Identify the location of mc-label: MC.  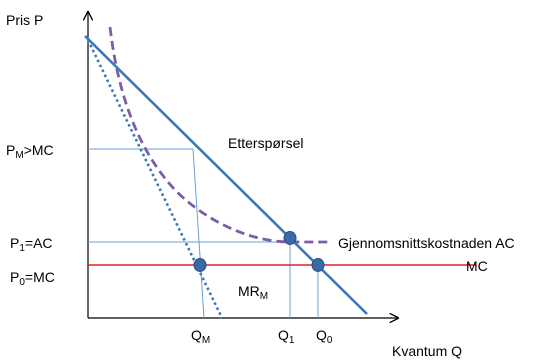
(477, 266).